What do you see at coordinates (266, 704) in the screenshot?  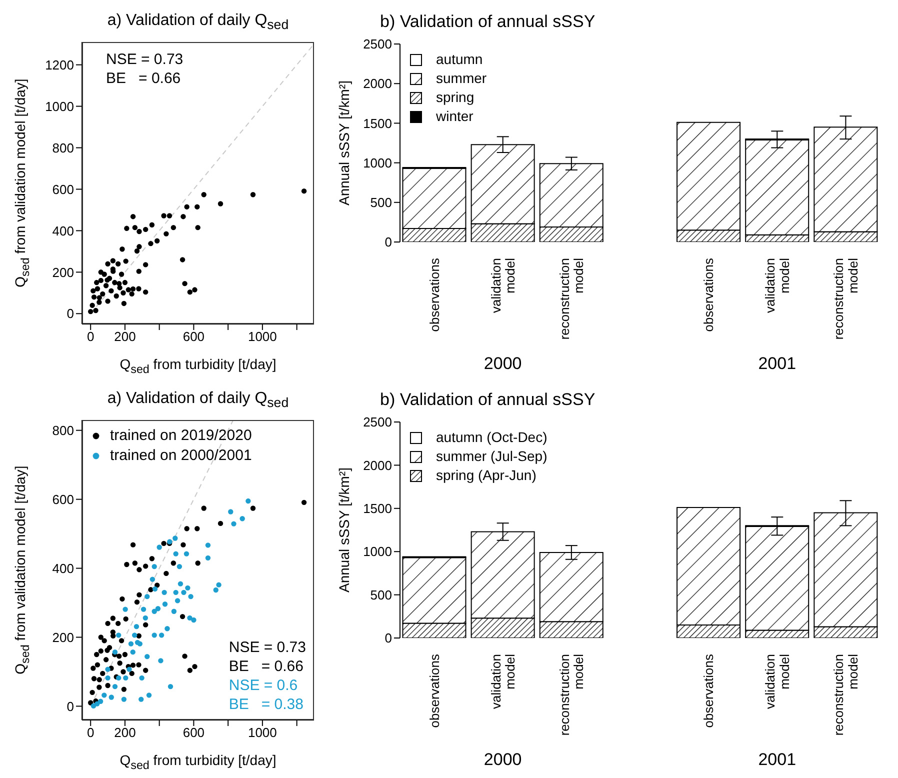 I see `annotation: BE = 0.38` at bounding box center [266, 704].